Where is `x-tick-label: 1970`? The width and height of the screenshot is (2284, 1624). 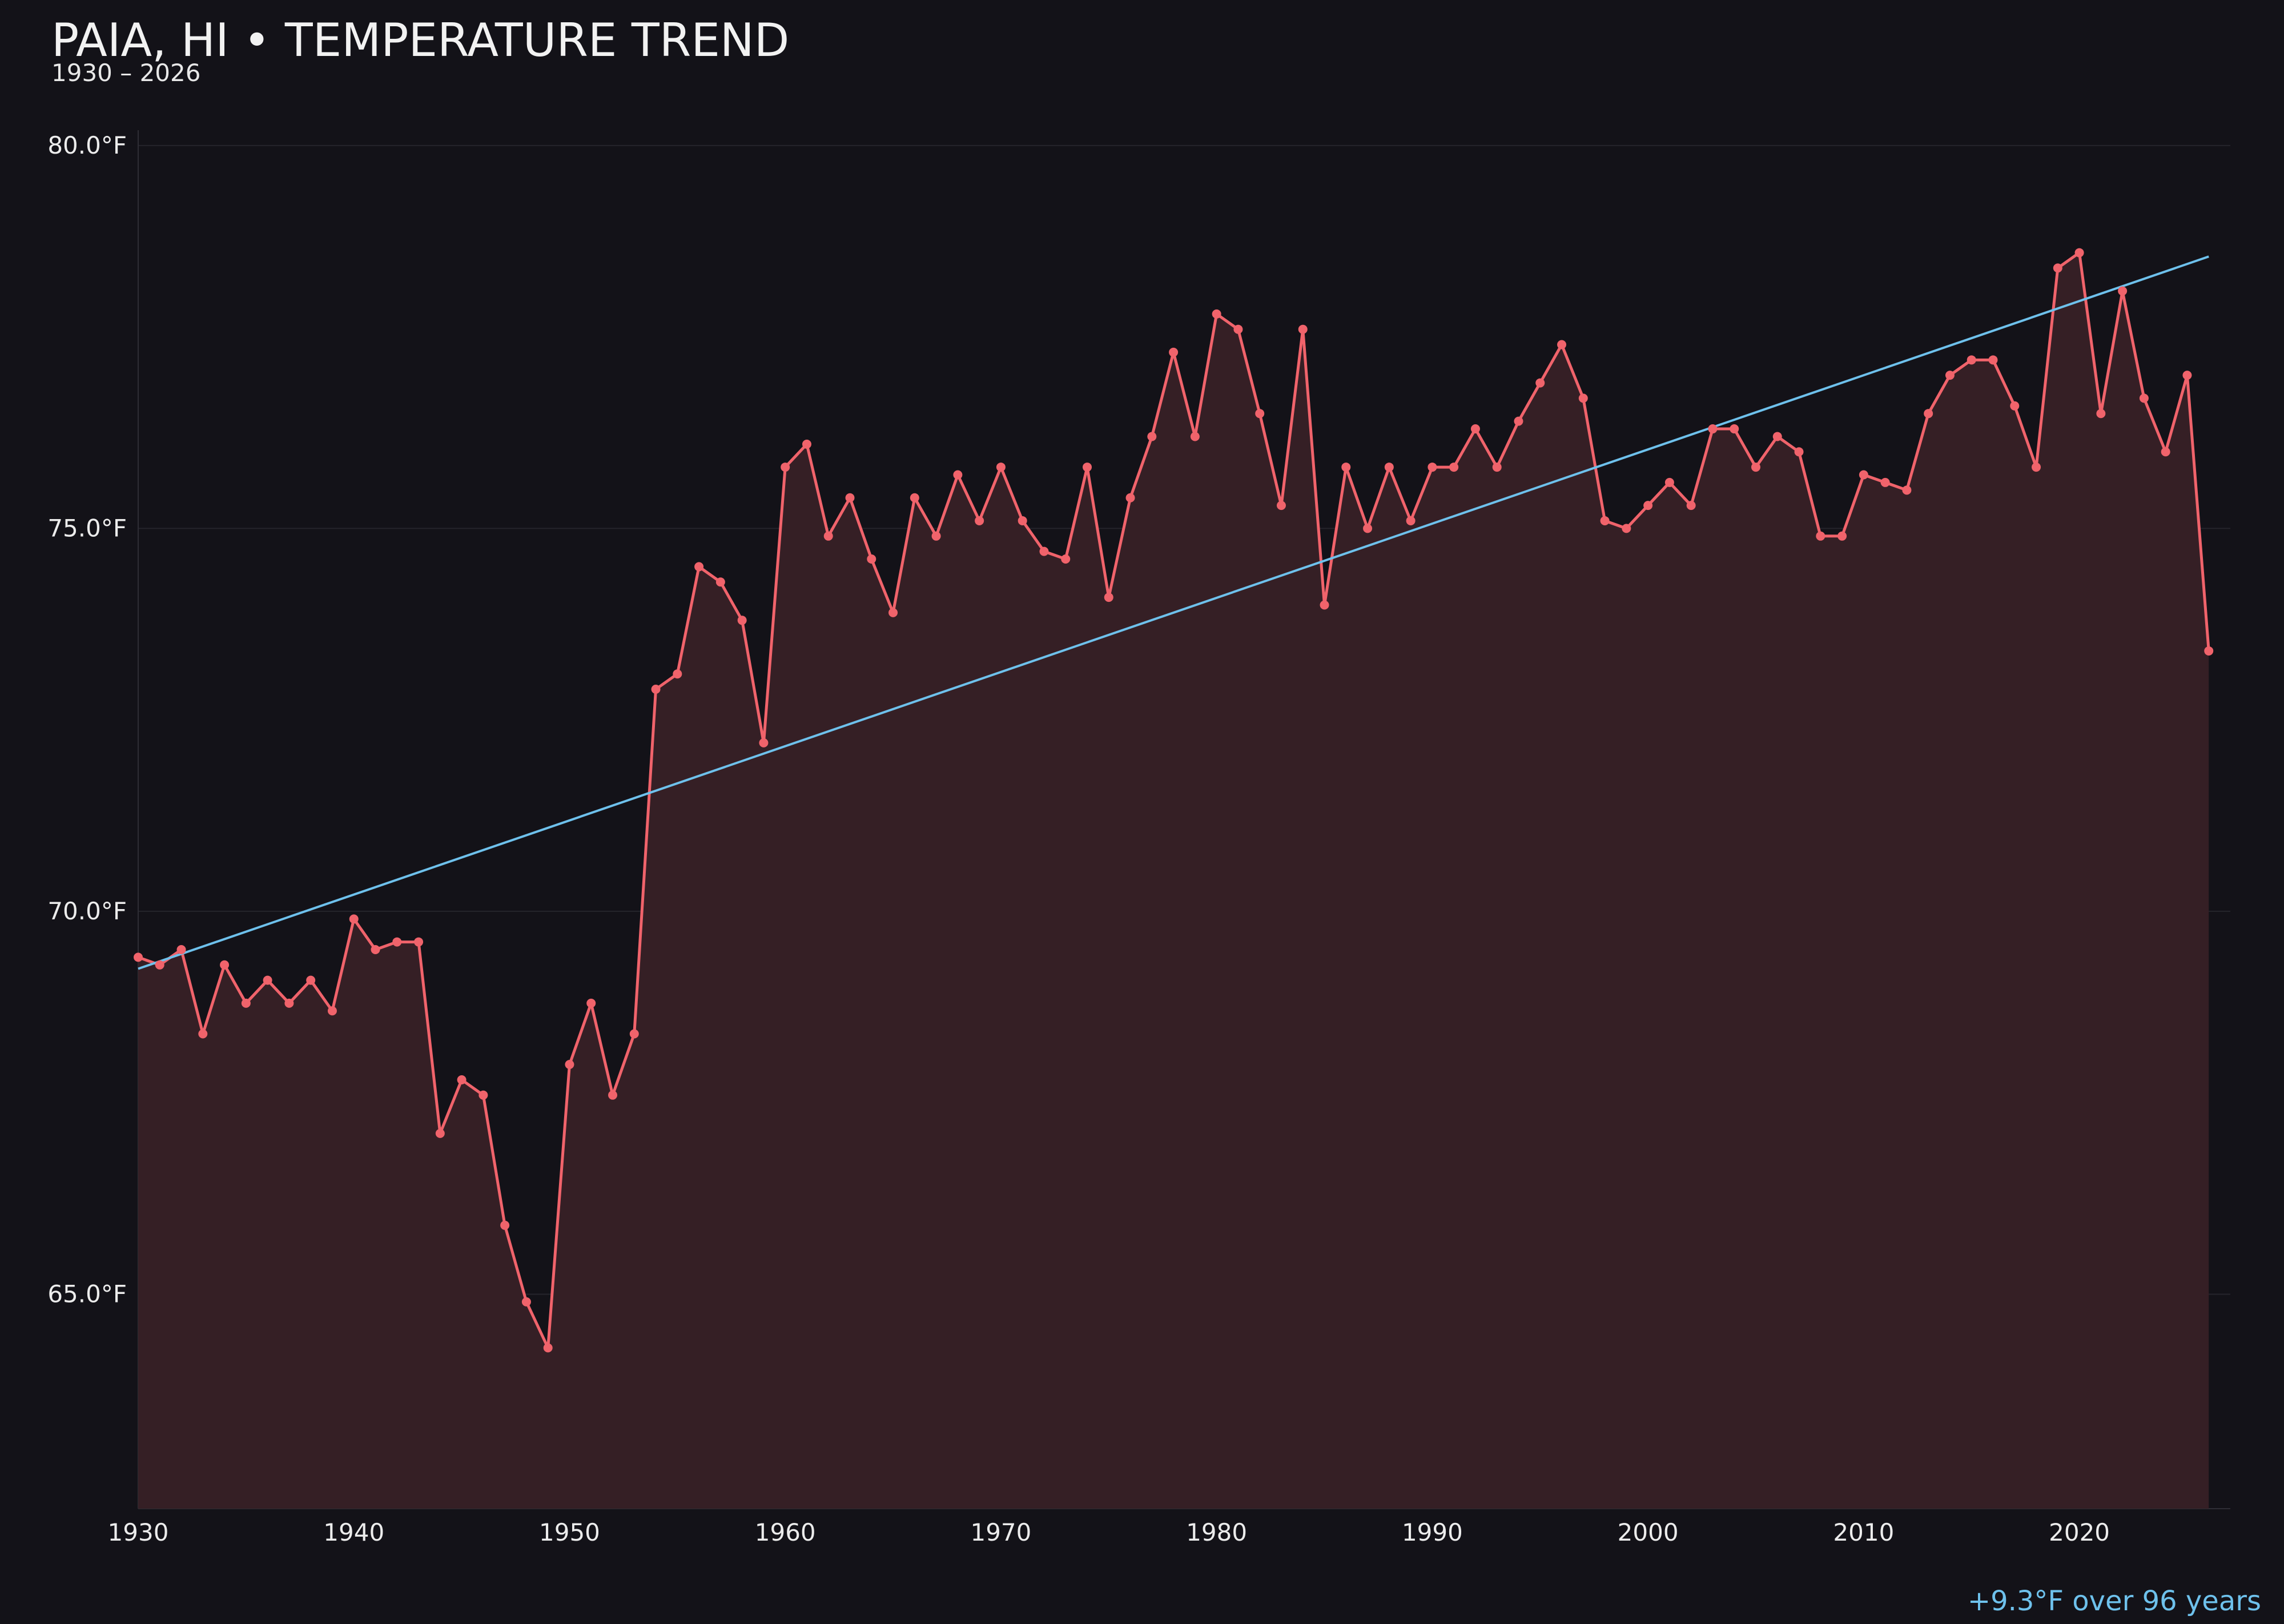 x-tick-label: 1970 is located at coordinates (1000, 1532).